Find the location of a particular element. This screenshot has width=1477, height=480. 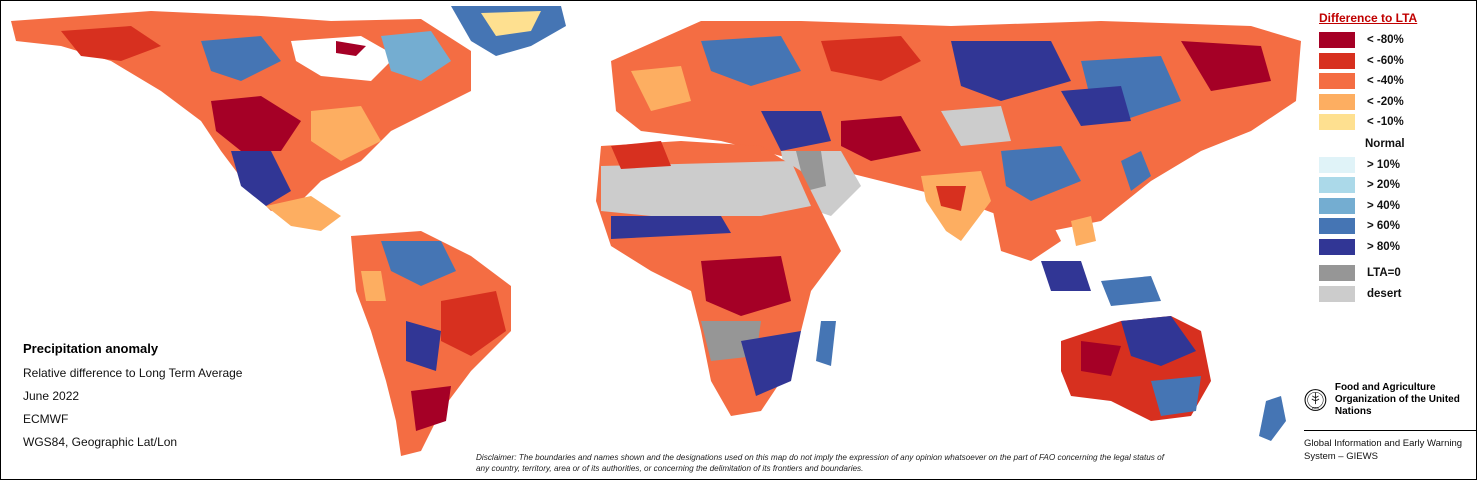

legend-item: < -60% is located at coordinates (1394, 61).